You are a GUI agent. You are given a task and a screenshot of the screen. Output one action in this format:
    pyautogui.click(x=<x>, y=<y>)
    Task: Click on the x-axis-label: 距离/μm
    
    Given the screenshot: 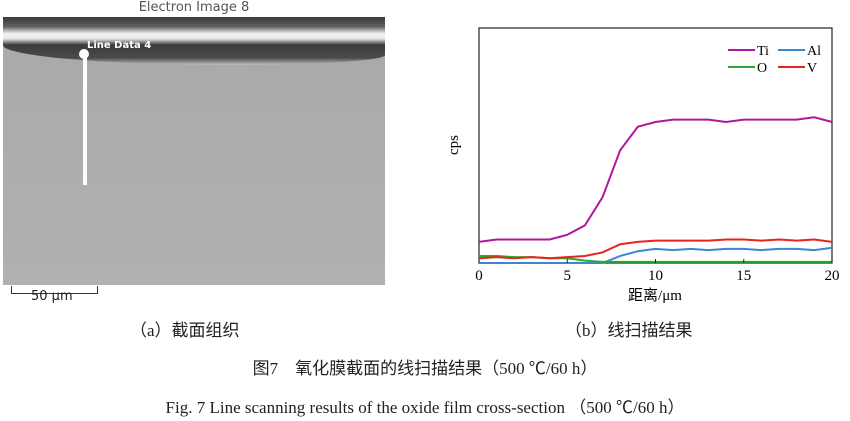 What is the action you would take?
    pyautogui.click(x=655, y=295)
    